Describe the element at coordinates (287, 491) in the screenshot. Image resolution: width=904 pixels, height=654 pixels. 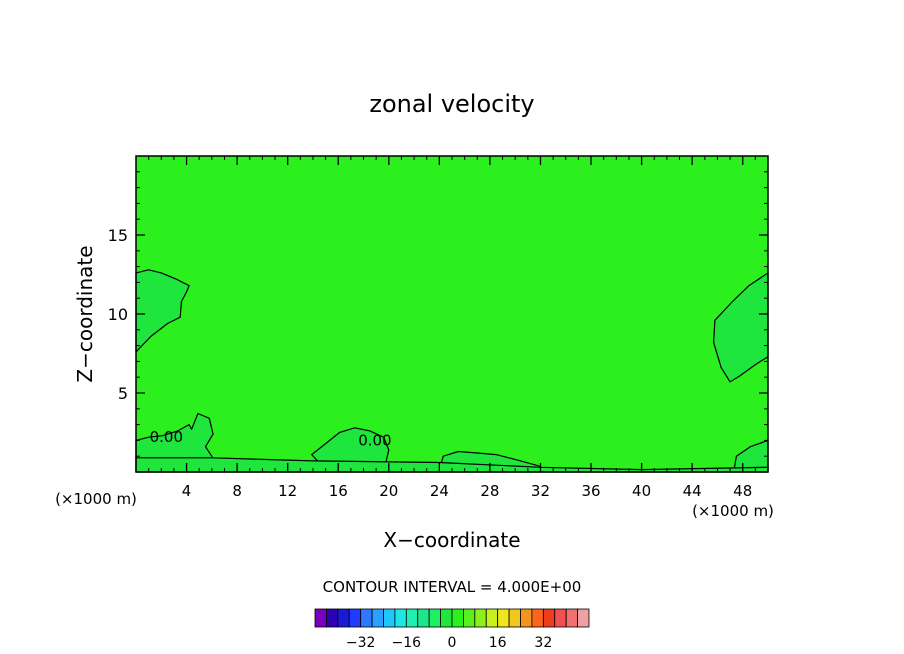
I see `x-tick-label: 12` at that location.